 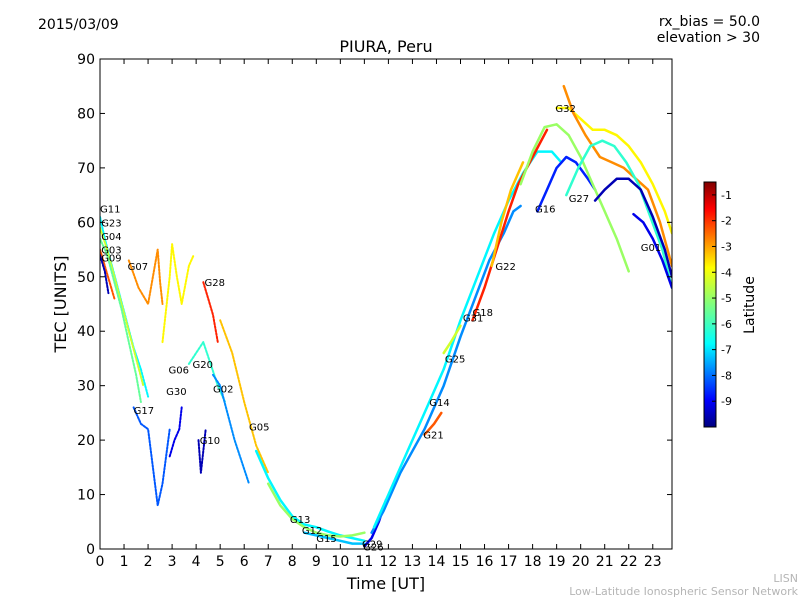 What do you see at coordinates (730, 304) in the screenshot?
I see `colorbar: -1 -2 -3 -4 -5 -6 -7 -8 -9 Latitude` at bounding box center [730, 304].